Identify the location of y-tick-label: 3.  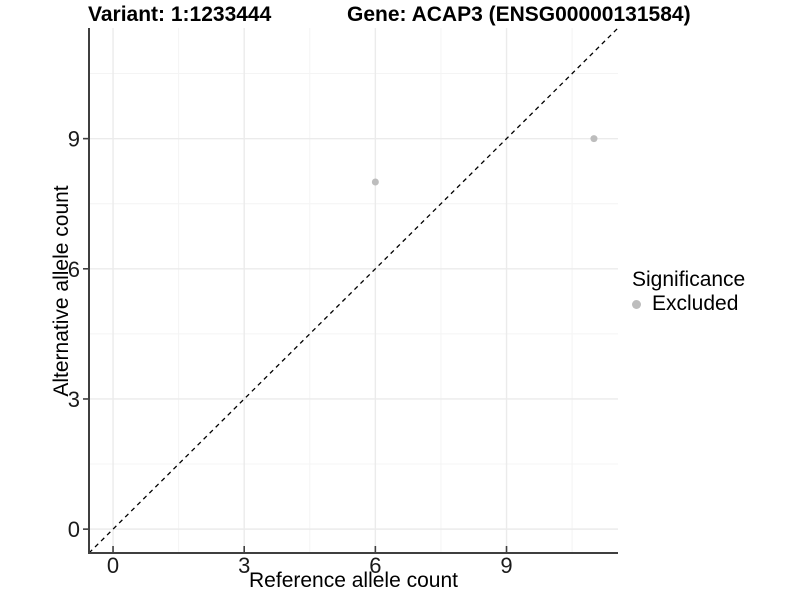
(74, 399).